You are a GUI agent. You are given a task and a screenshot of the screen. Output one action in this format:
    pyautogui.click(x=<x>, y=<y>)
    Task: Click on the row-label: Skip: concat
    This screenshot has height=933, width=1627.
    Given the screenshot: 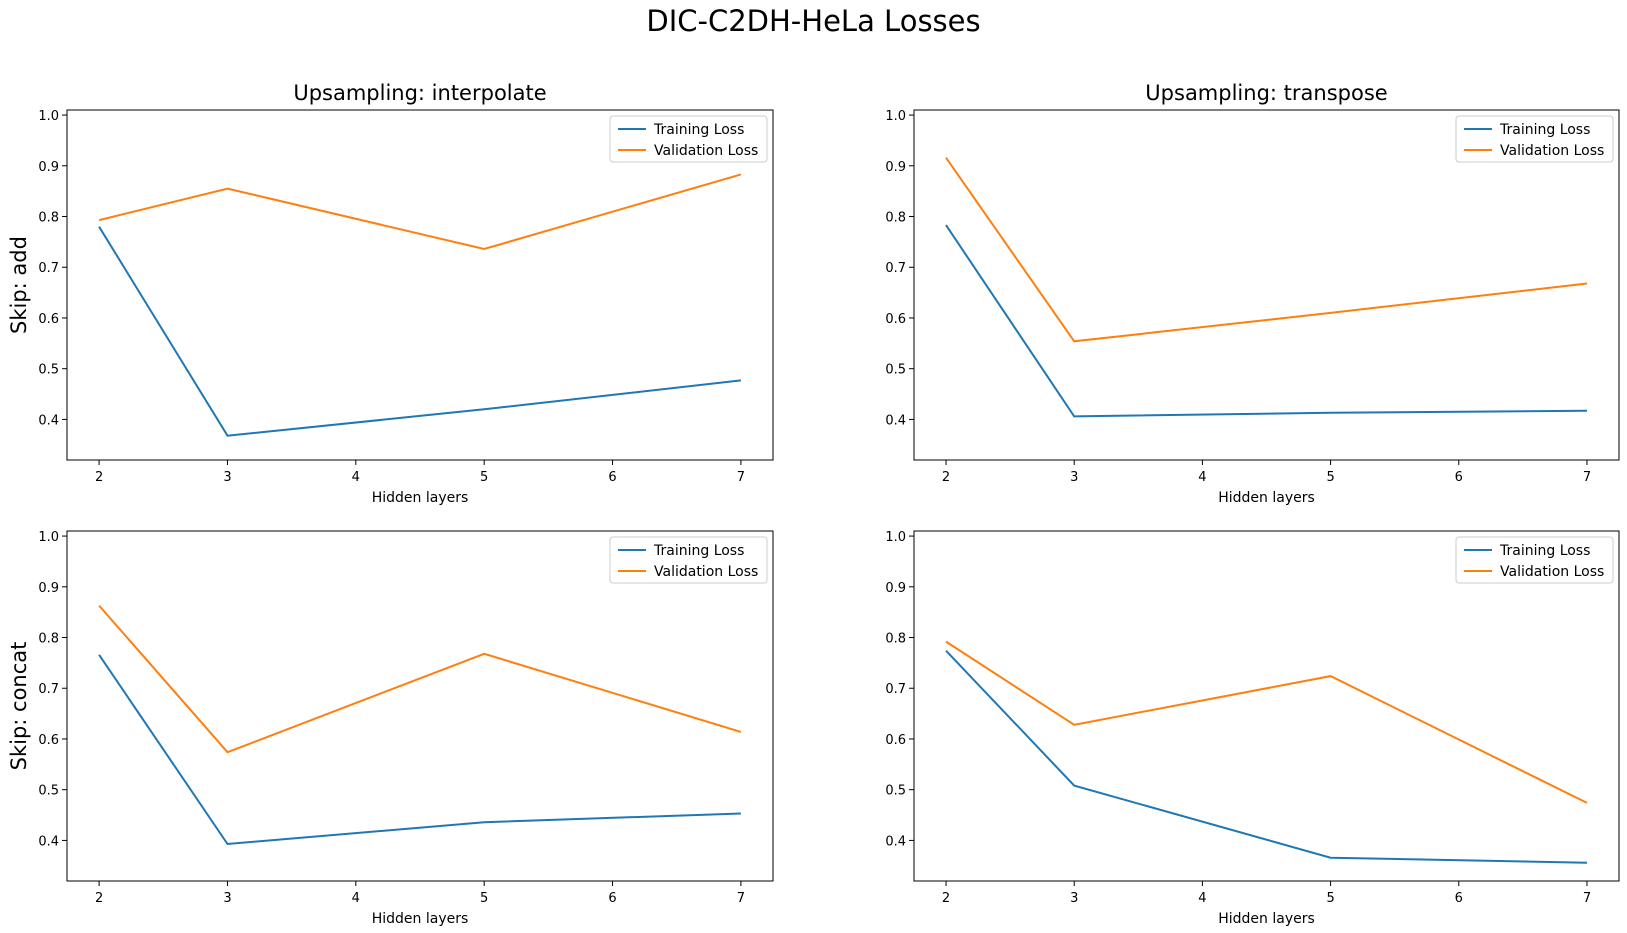 What is the action you would take?
    pyautogui.click(x=19, y=706)
    